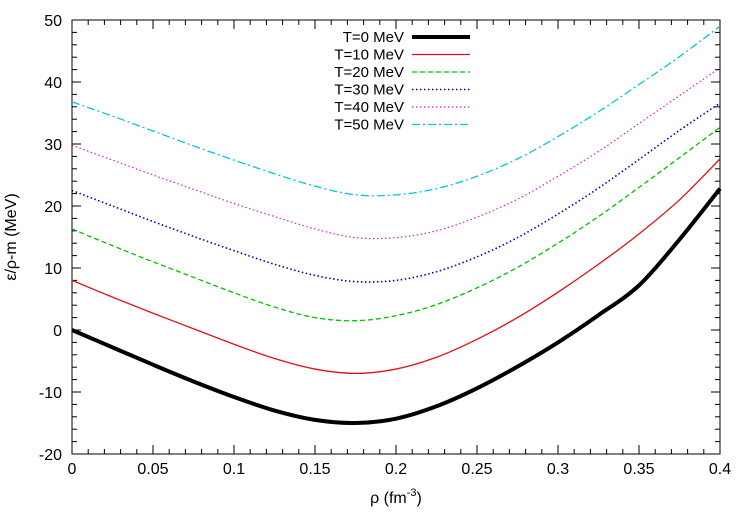 The width and height of the screenshot is (750, 525). I want to click on y-tick-label: 30, so click(53, 145).